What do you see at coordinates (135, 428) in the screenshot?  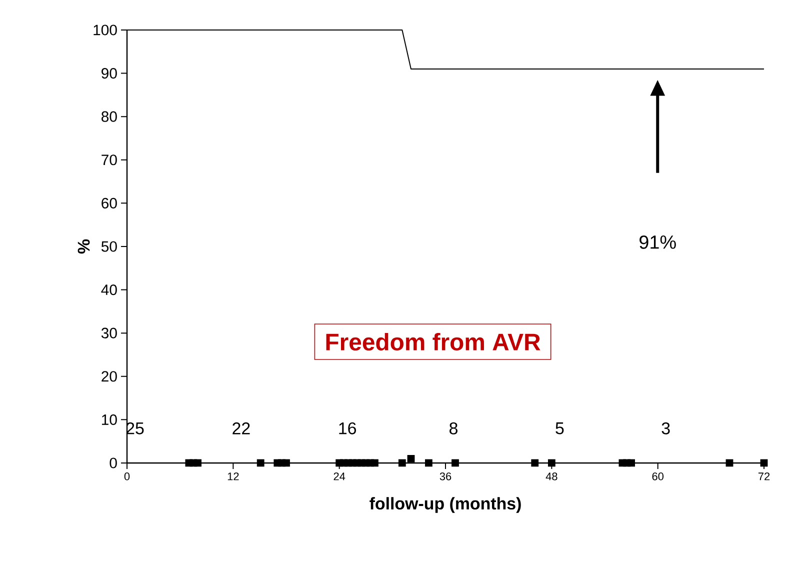 I see `annotation: 25` at bounding box center [135, 428].